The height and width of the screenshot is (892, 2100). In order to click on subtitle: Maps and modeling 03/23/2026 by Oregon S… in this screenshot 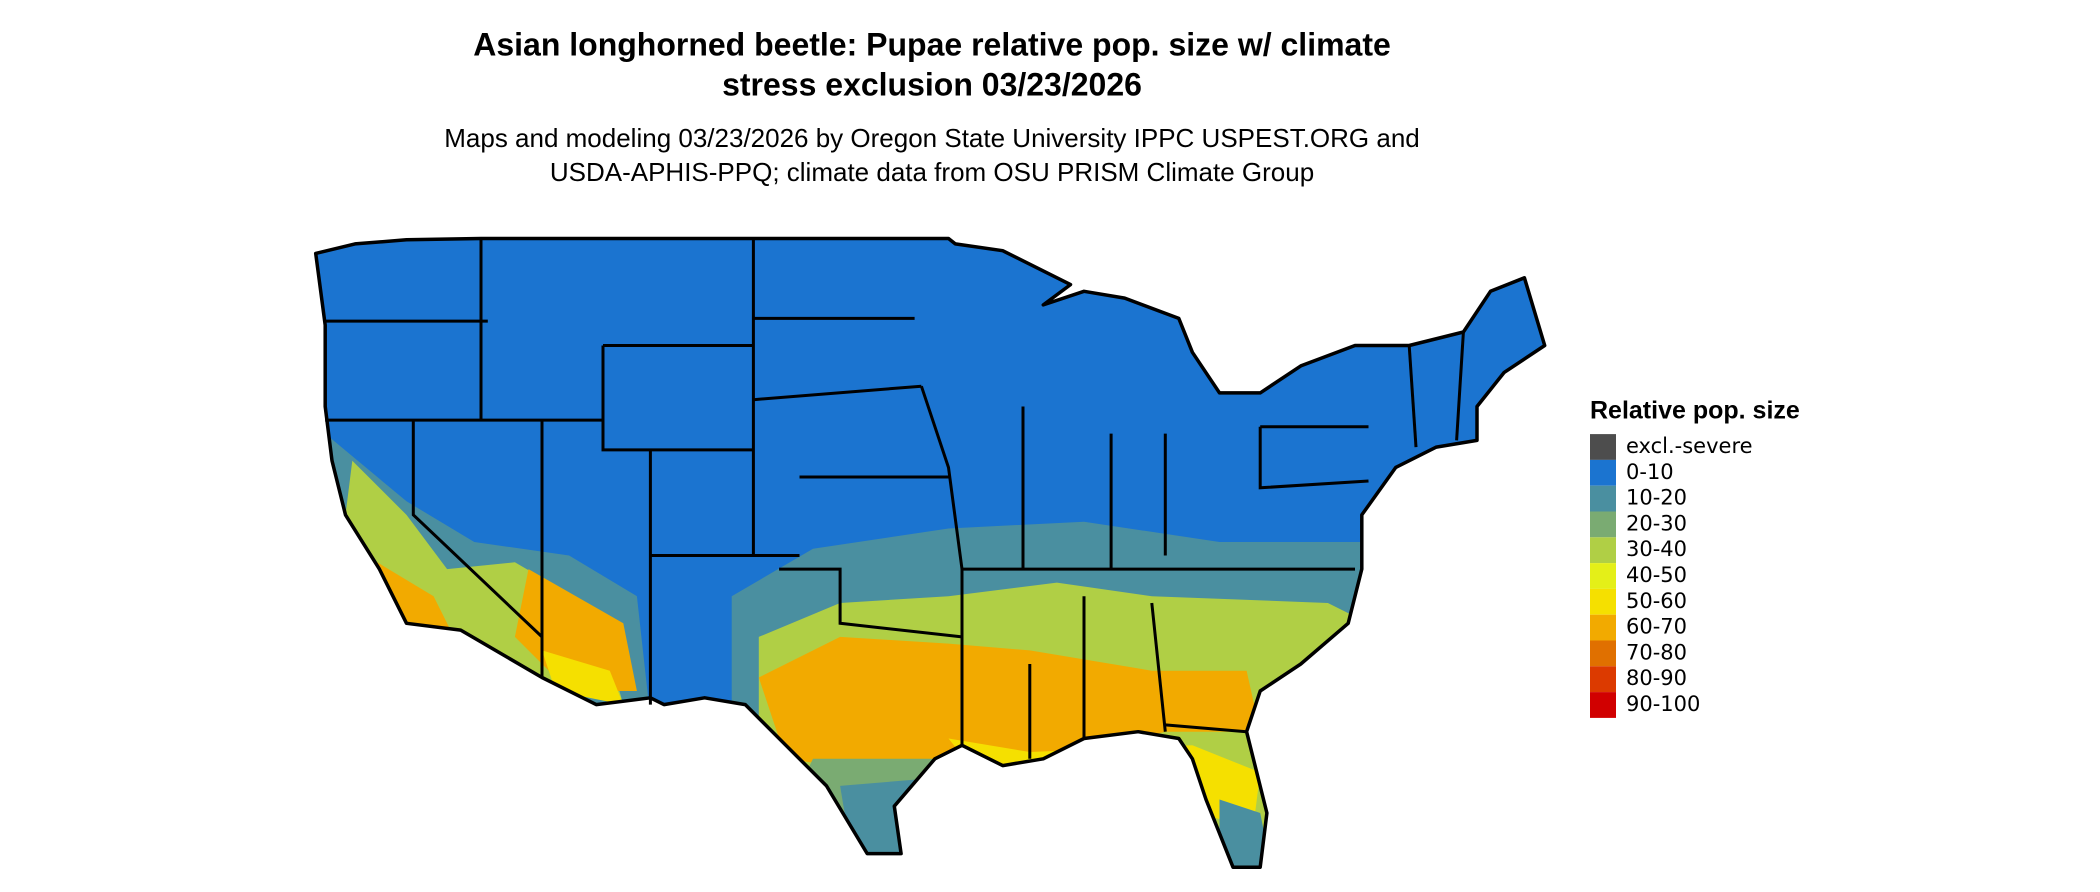, I will do `click(932, 138)`.